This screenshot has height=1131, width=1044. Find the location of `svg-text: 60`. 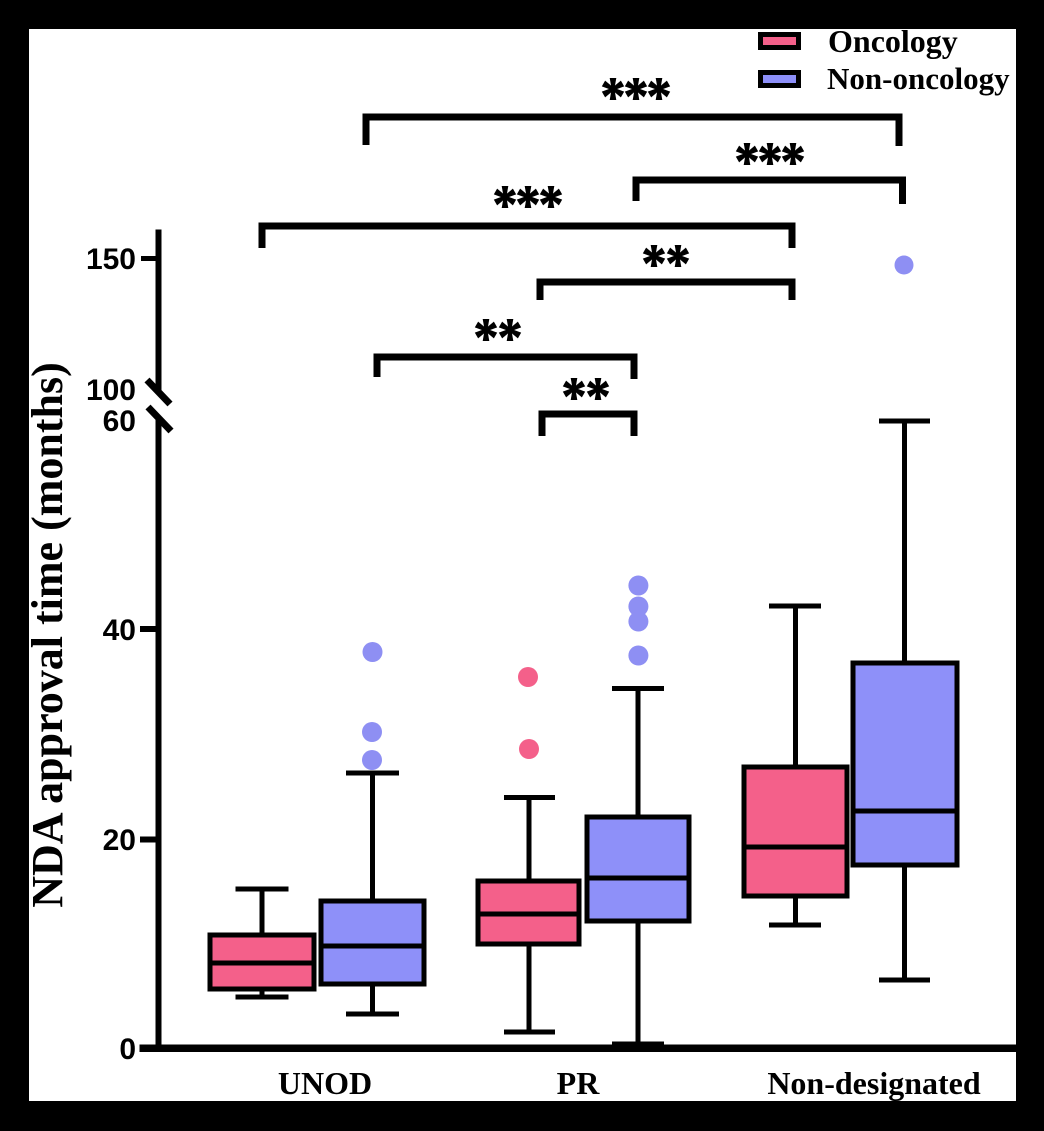

svg-text: 60 is located at coordinates (119, 421).